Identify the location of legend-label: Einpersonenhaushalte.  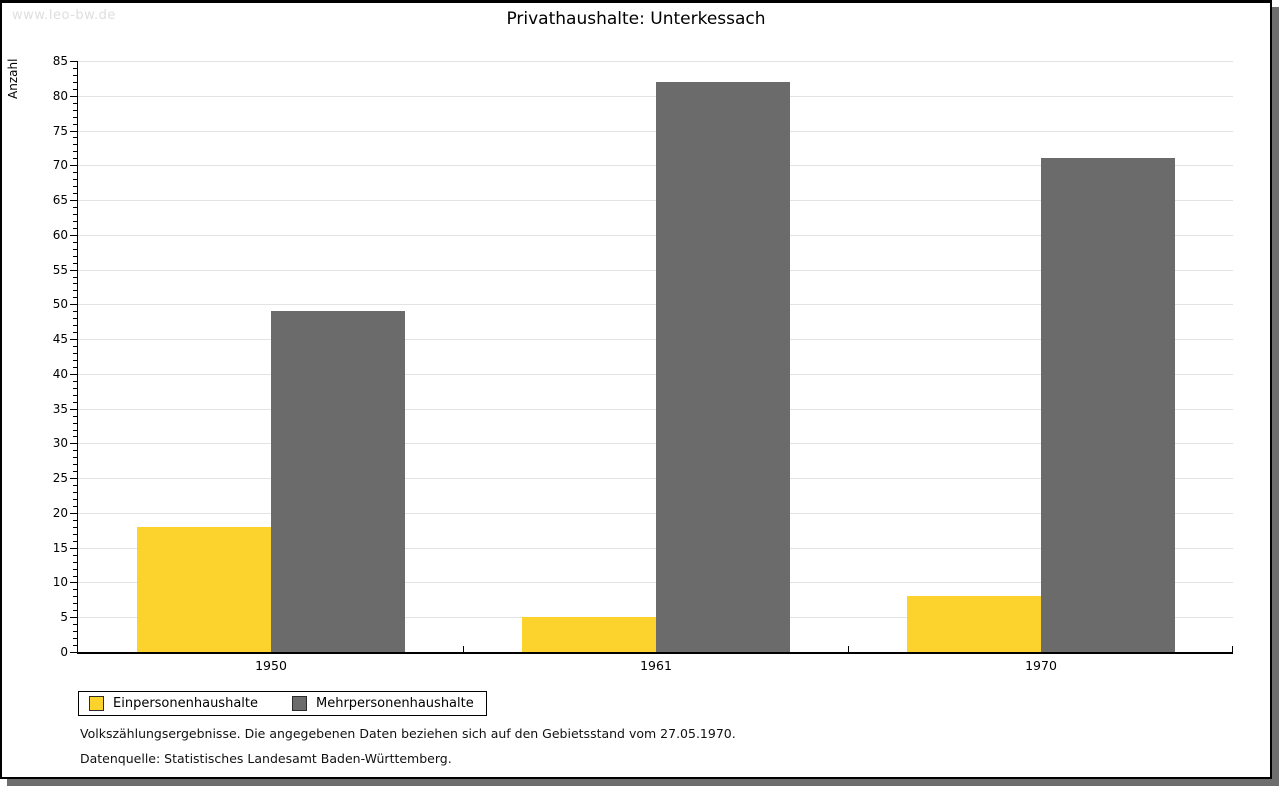
(185, 703).